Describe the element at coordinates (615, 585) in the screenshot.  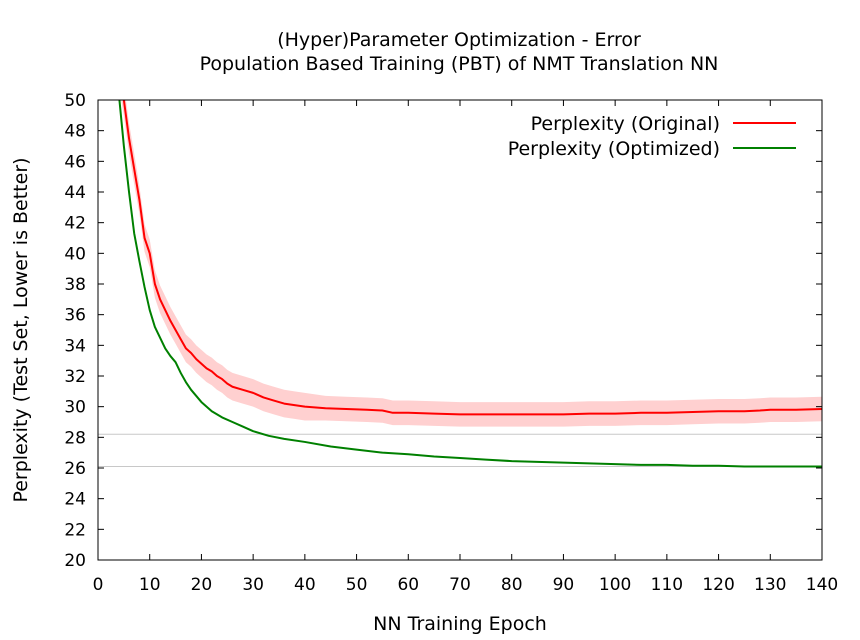
I see `x-tick-label: 100` at that location.